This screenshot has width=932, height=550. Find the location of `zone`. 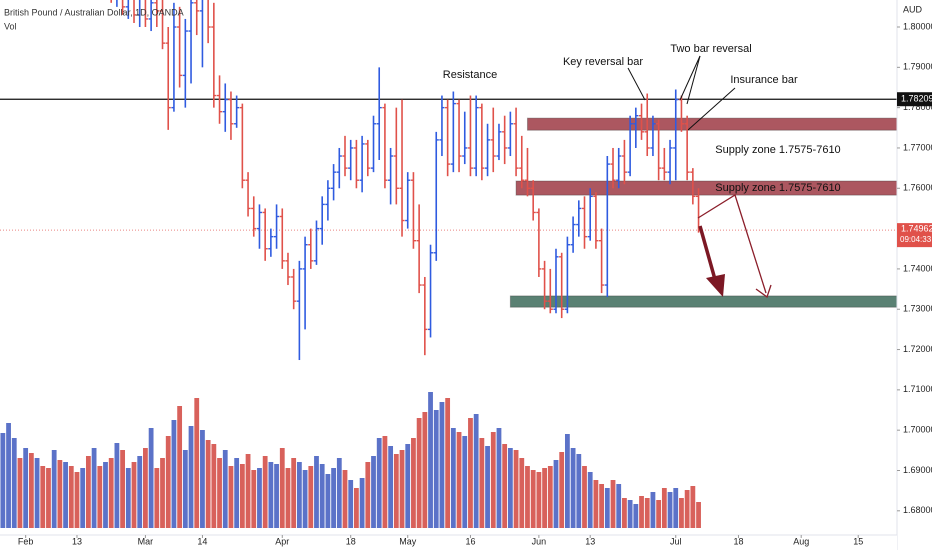

zone is located at coordinates (712, 124).